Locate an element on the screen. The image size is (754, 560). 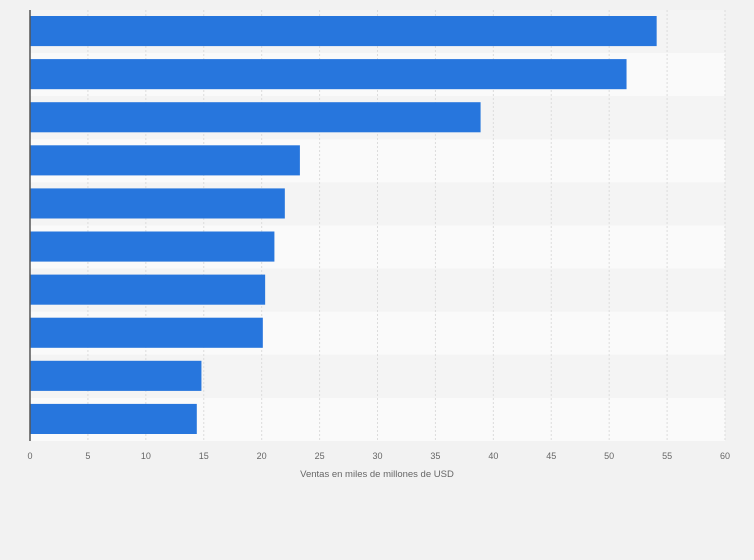
x-tick-label: 25 is located at coordinates (320, 456).